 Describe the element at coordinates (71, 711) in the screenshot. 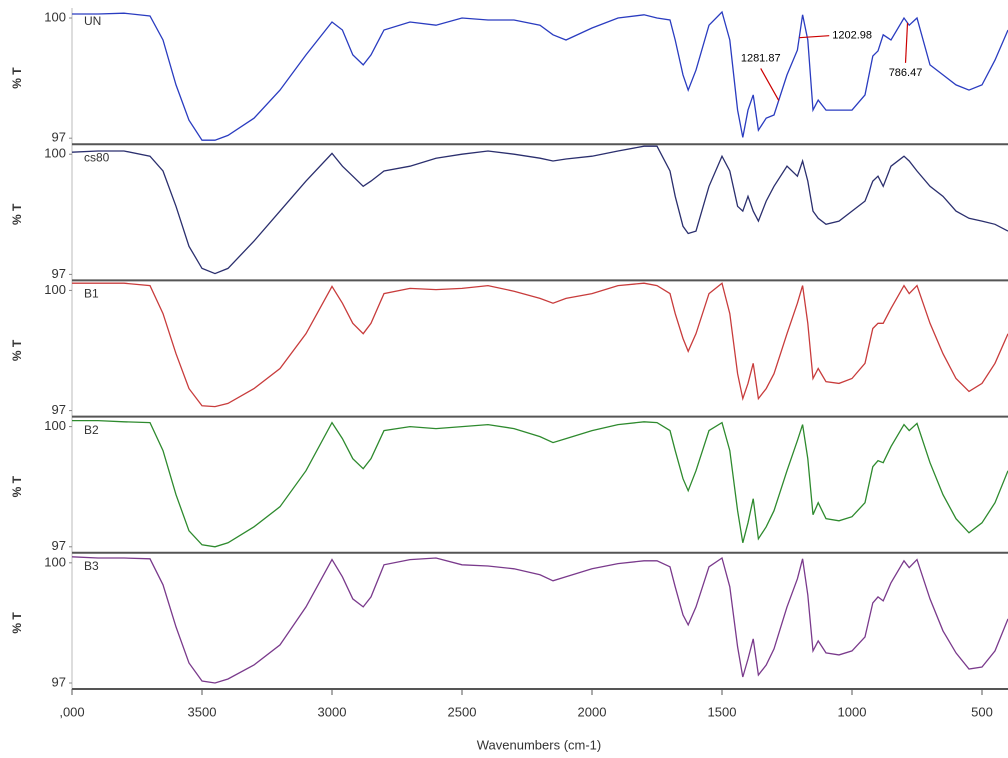

I see `x-tick-label: ,000` at that location.